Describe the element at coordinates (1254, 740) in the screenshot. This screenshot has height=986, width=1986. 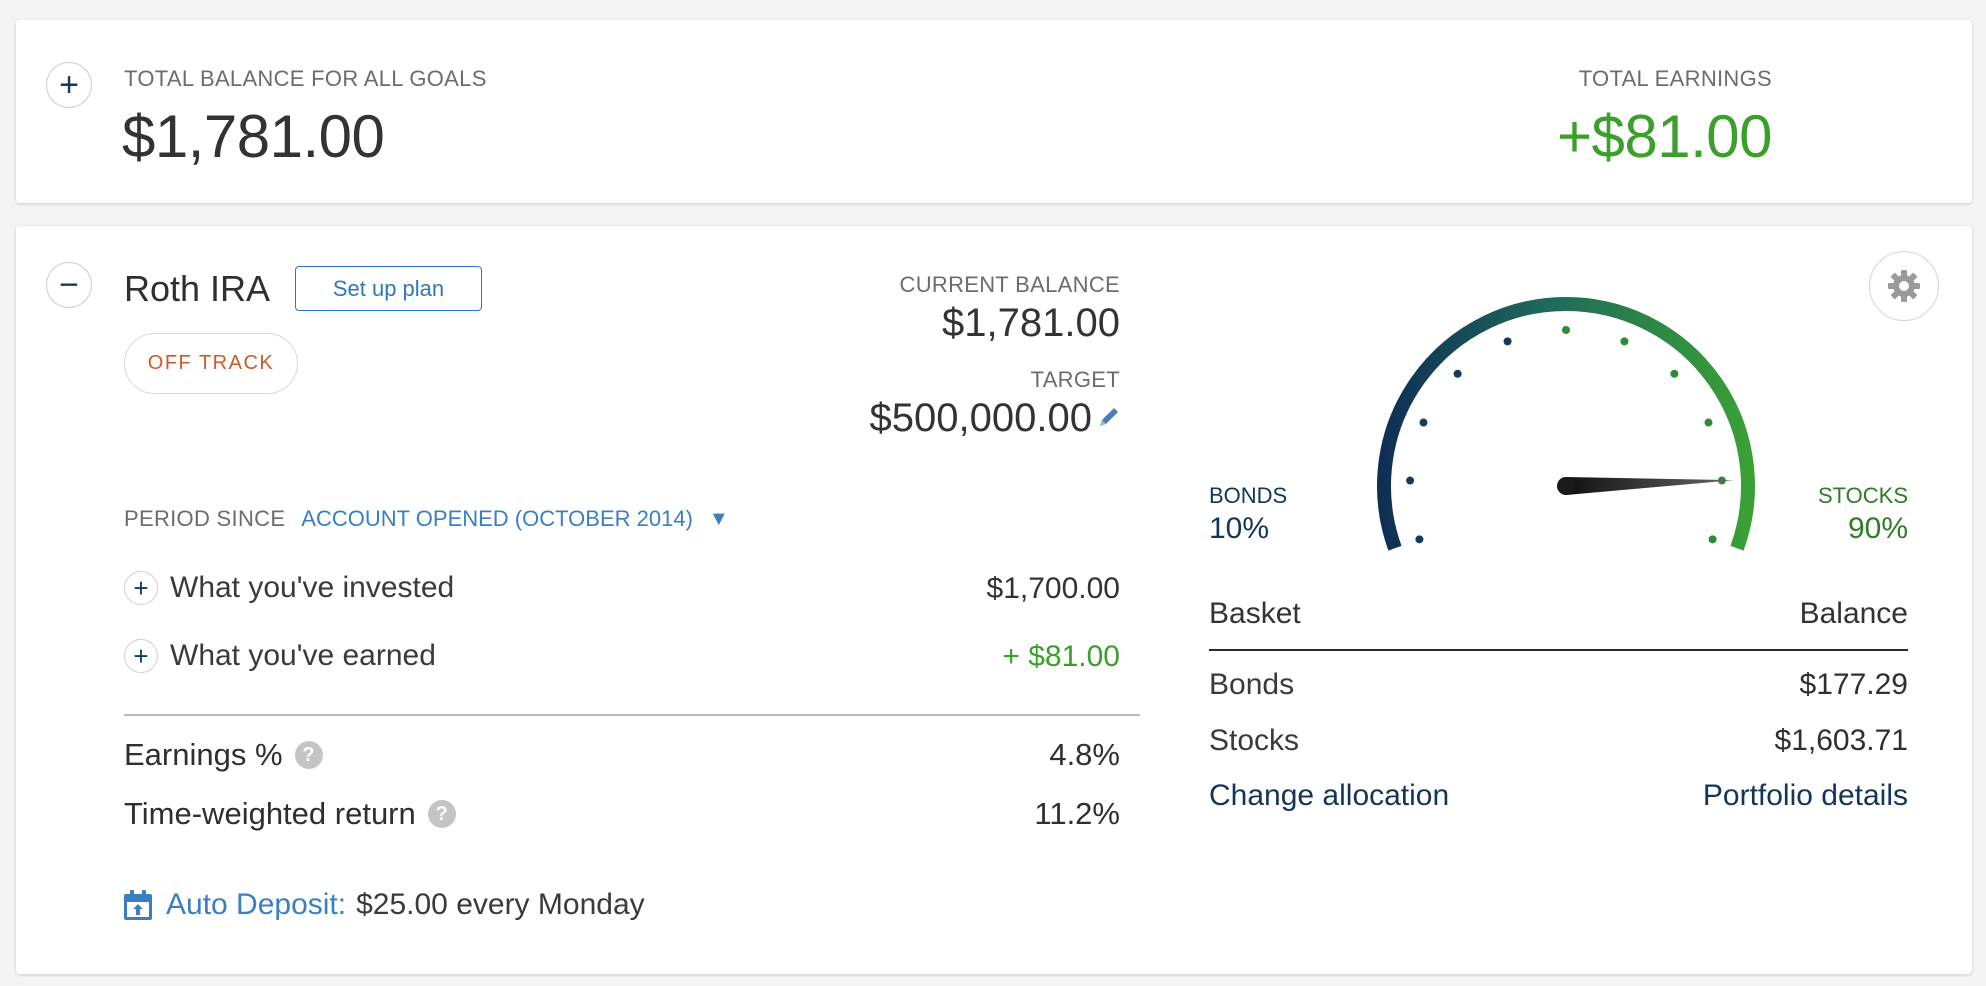
I see `table-row-stocks-label: Stocks` at that location.